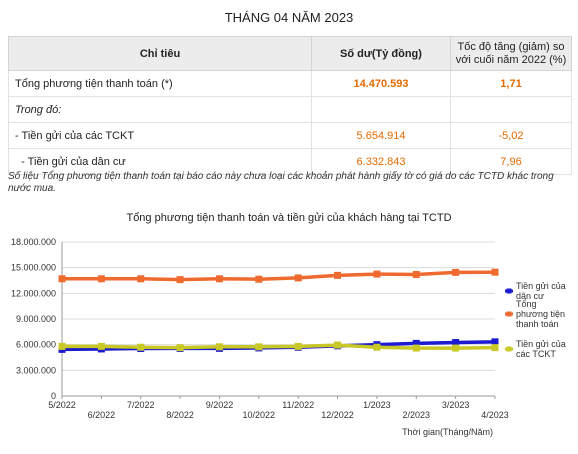  What do you see at coordinates (537, 324) in the screenshot?
I see `legend-label-line: thanh toán` at bounding box center [537, 324].